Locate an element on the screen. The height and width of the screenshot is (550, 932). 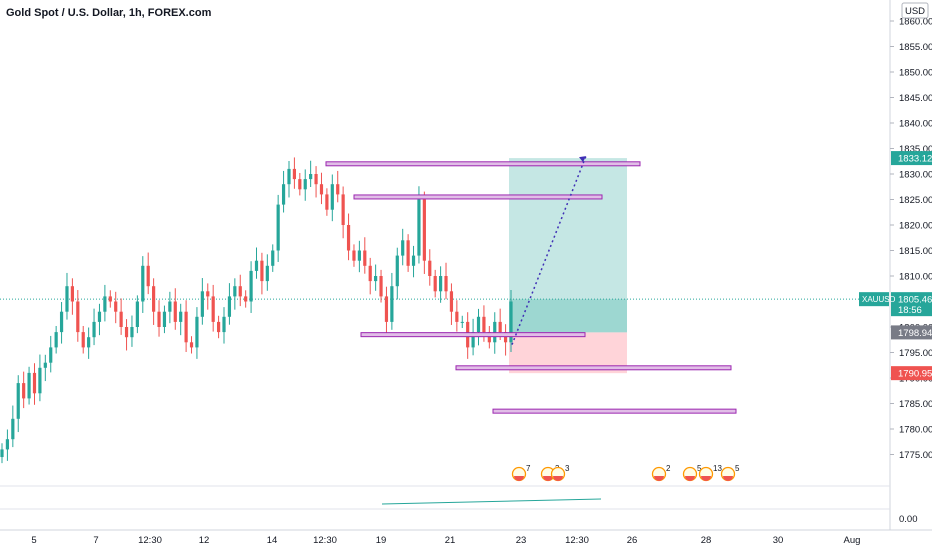
ticker-tag: XAUUSD is located at coordinates (877, 299).